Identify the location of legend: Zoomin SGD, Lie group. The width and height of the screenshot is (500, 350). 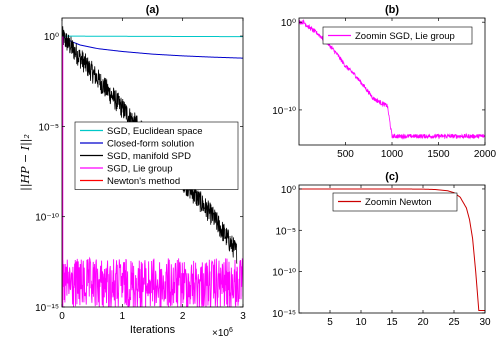
(397, 35).